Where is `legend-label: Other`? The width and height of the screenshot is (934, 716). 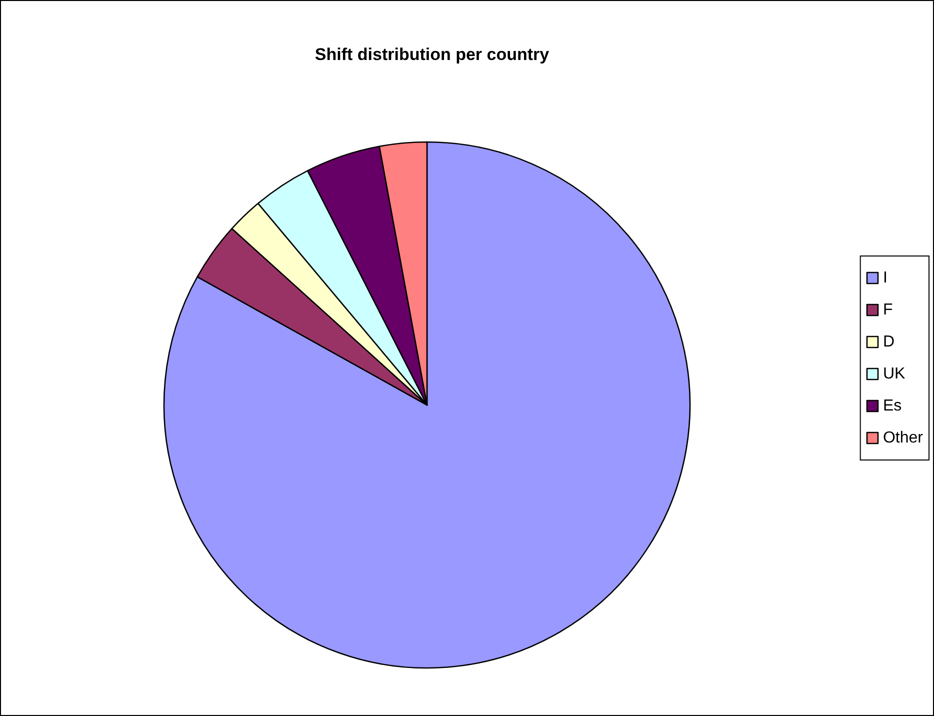
legend-label: Other is located at coordinates (903, 438).